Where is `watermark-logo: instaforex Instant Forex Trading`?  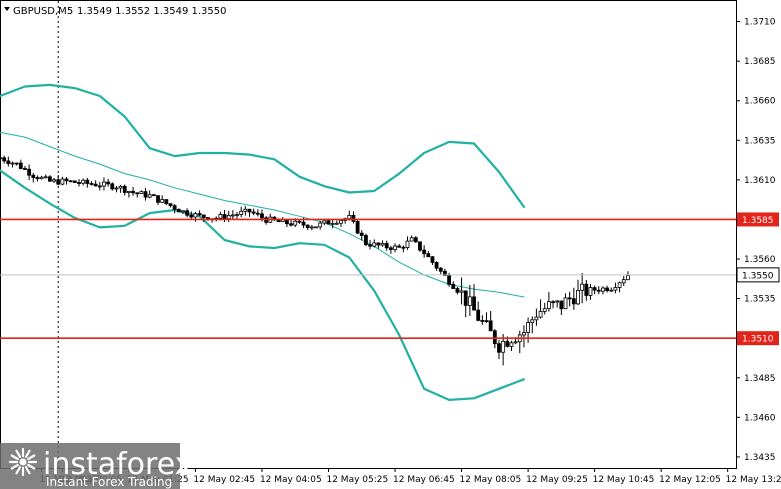
watermark-logo: instaforex Instant Forex Trading is located at coordinates (96, 466).